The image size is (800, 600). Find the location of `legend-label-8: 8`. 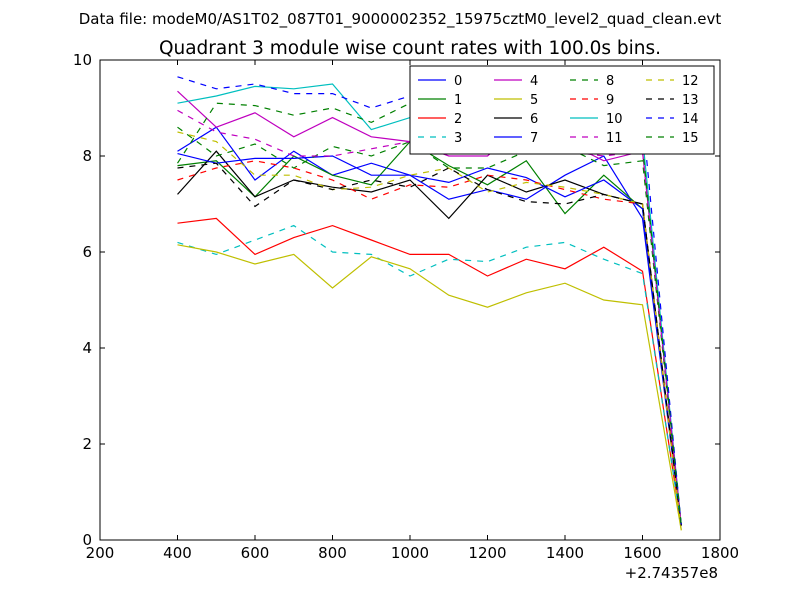

legend-label-8: 8 is located at coordinates (610, 81).